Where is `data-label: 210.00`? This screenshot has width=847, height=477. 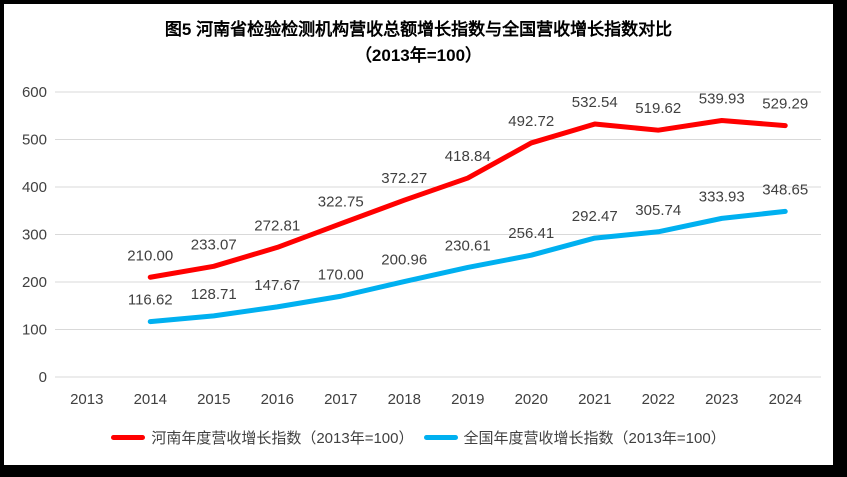 data-label: 210.00 is located at coordinates (150, 255).